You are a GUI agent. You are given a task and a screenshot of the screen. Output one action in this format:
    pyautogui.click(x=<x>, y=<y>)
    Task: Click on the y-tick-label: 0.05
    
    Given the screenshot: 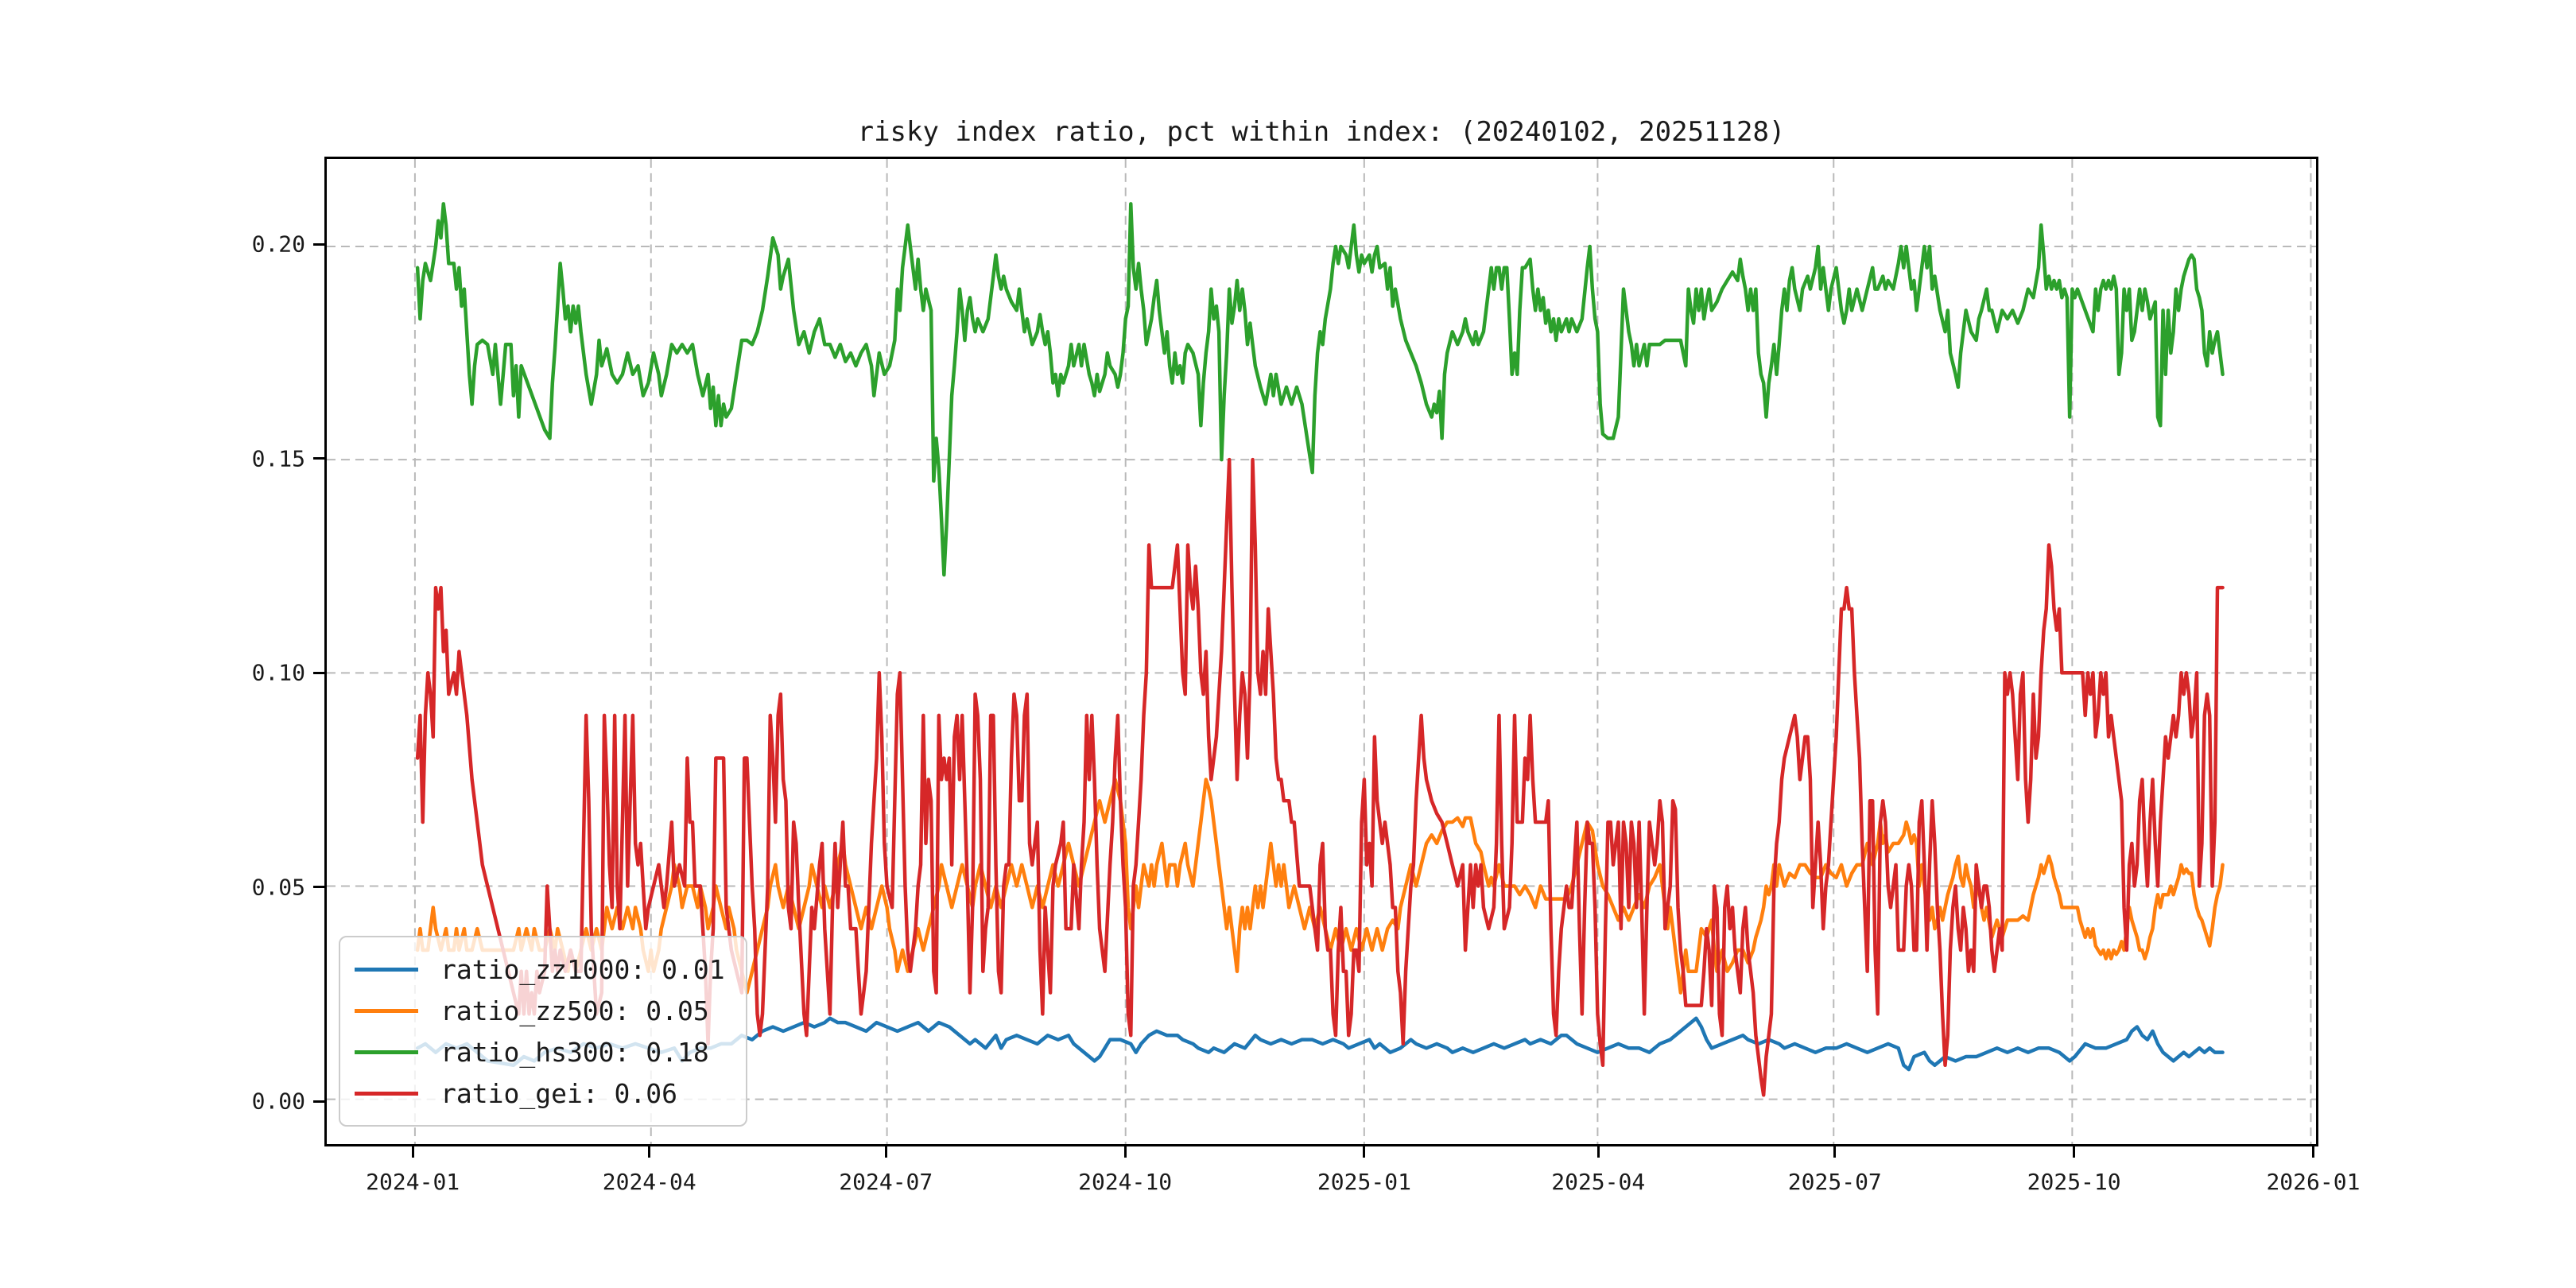 What is the action you would take?
    pyautogui.click(x=278, y=887)
    